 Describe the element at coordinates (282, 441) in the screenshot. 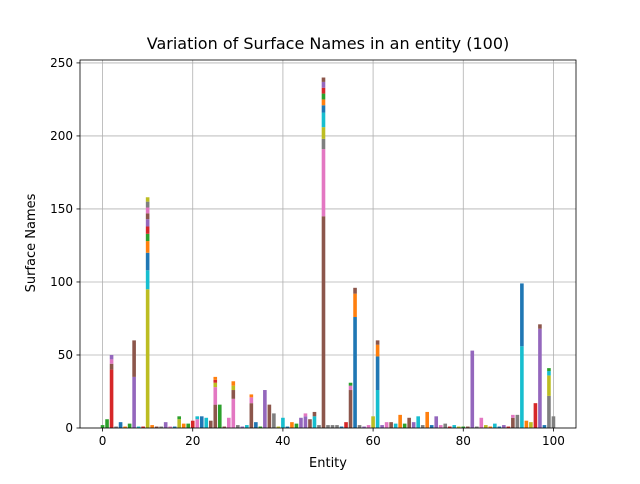

I see `x-tick-label: 40` at that location.